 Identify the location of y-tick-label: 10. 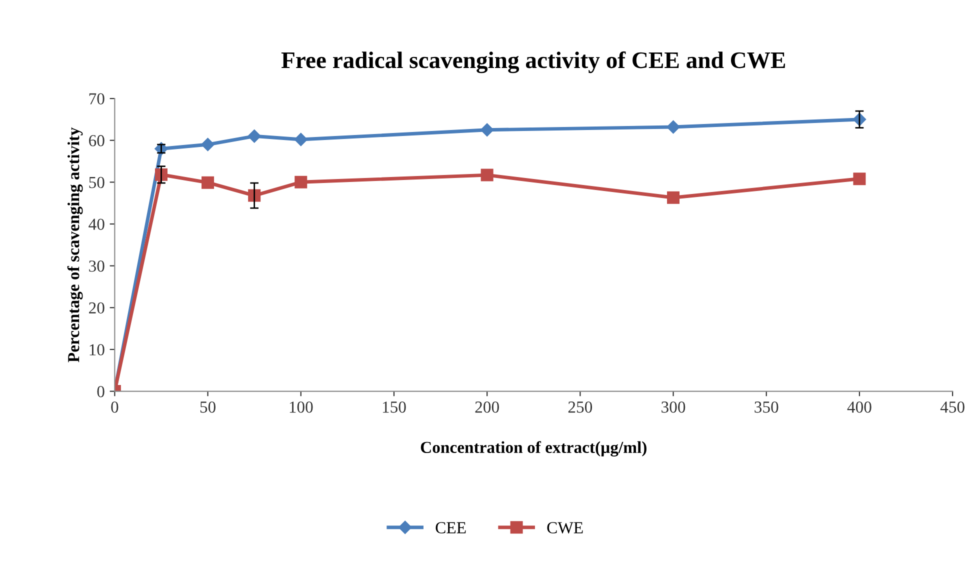
(97, 350).